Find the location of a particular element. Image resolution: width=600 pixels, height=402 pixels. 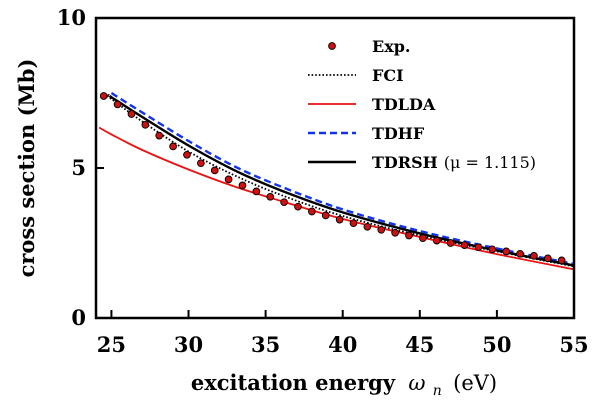

legend-tdhf-label: TDHF is located at coordinates (398, 133).